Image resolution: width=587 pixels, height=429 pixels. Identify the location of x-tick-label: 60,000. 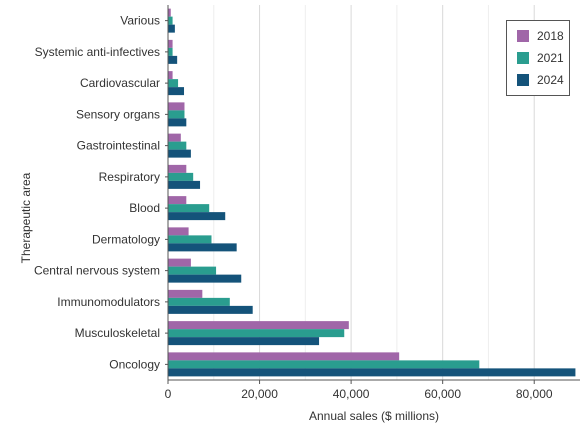
(442, 394).